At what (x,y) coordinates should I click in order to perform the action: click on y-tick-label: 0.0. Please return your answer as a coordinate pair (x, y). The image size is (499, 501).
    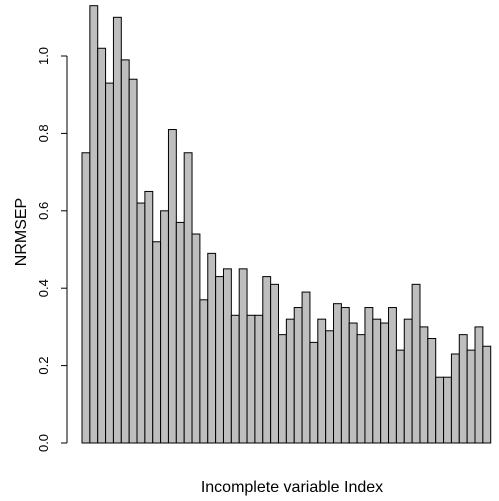
    Looking at the image, I should click on (43, 443).